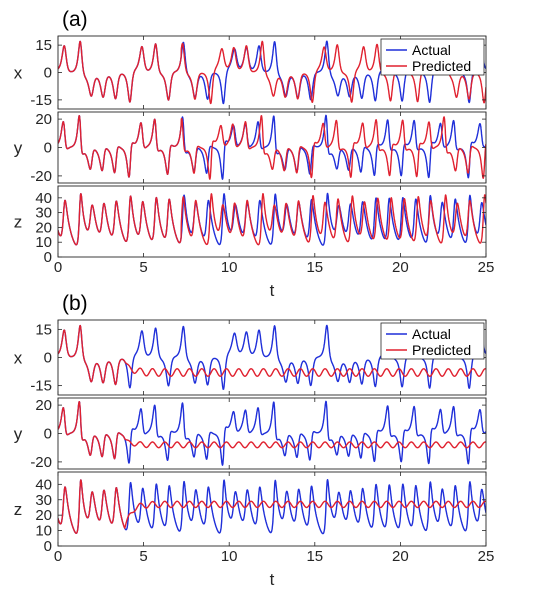  I want to click on panel-label: (b), so click(75, 303).